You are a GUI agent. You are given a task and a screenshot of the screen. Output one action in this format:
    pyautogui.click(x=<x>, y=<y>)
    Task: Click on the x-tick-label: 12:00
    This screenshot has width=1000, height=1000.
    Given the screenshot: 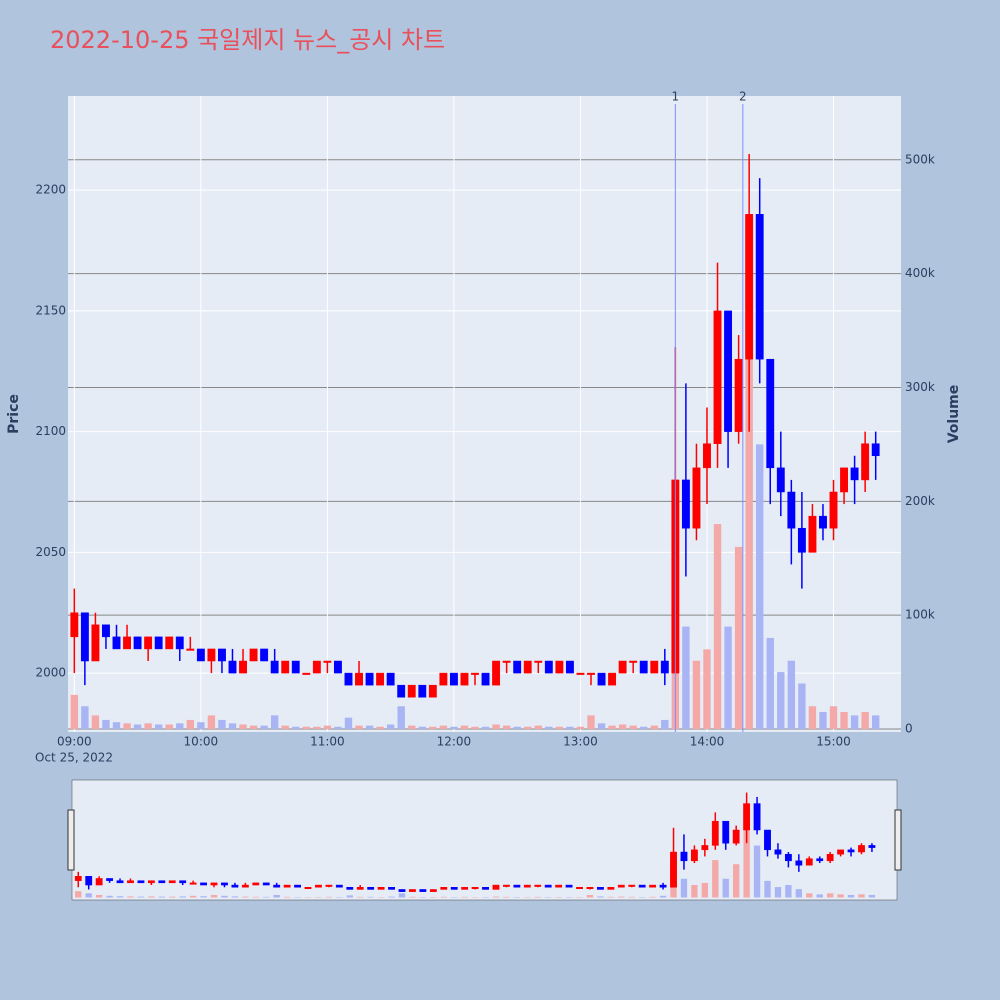 What is the action you would take?
    pyautogui.click(x=454, y=742)
    